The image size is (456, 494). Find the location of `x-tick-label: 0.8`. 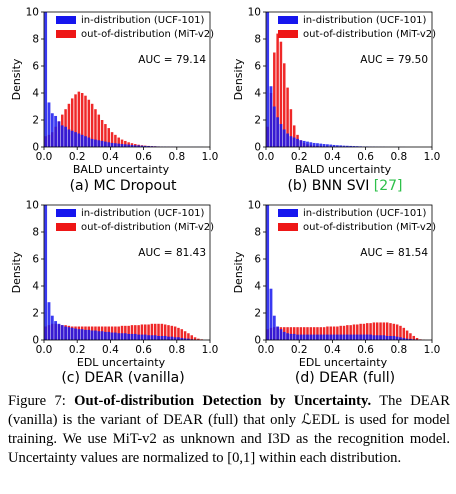

x-tick-label: 0.8 is located at coordinates (176, 350).